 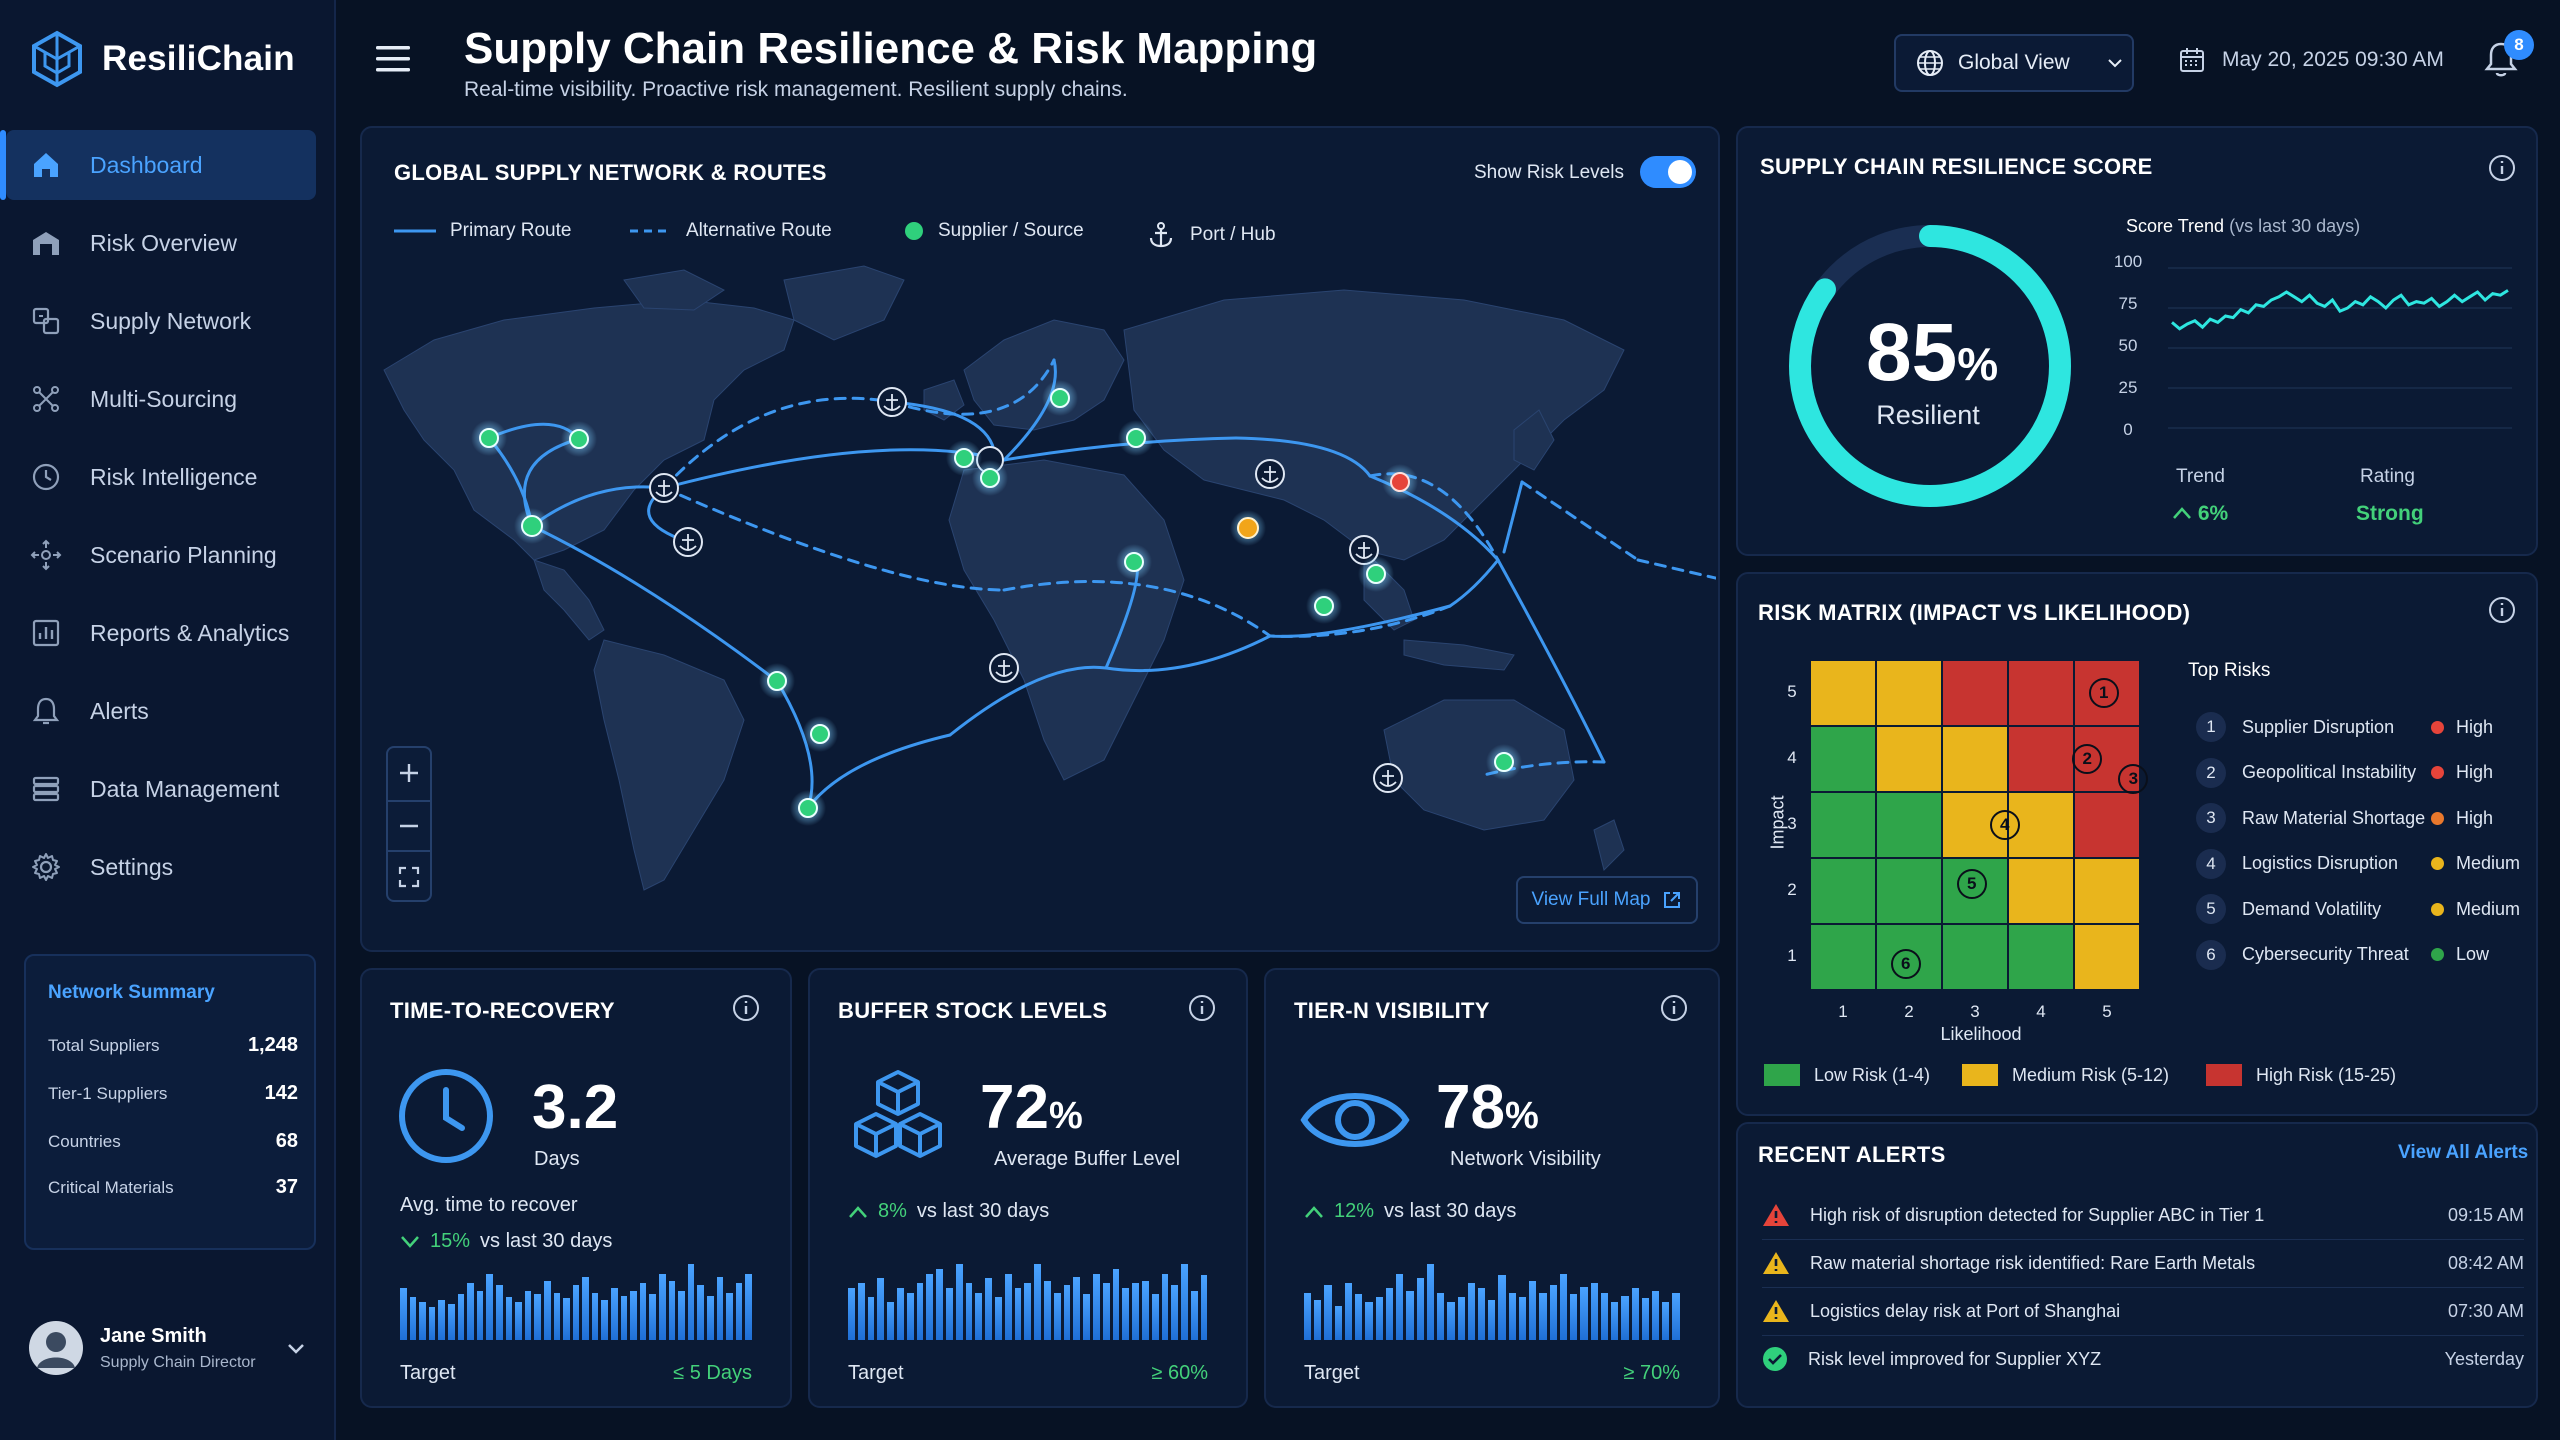 What do you see at coordinates (161, 243) in the screenshot?
I see `nav-item-risk-overview: Risk Overview` at bounding box center [161, 243].